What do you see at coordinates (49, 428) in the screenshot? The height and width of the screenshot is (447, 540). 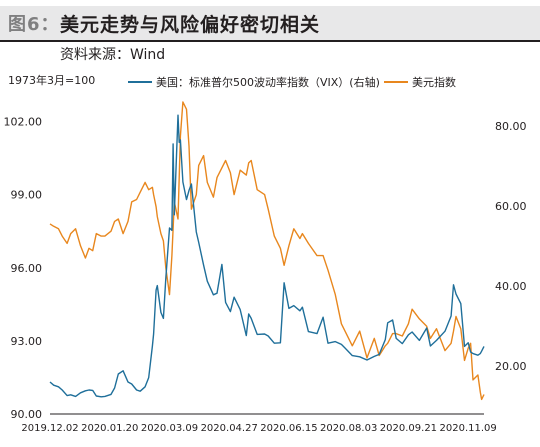 I see `x-tick-label: 2019.12.02` at bounding box center [49, 428].